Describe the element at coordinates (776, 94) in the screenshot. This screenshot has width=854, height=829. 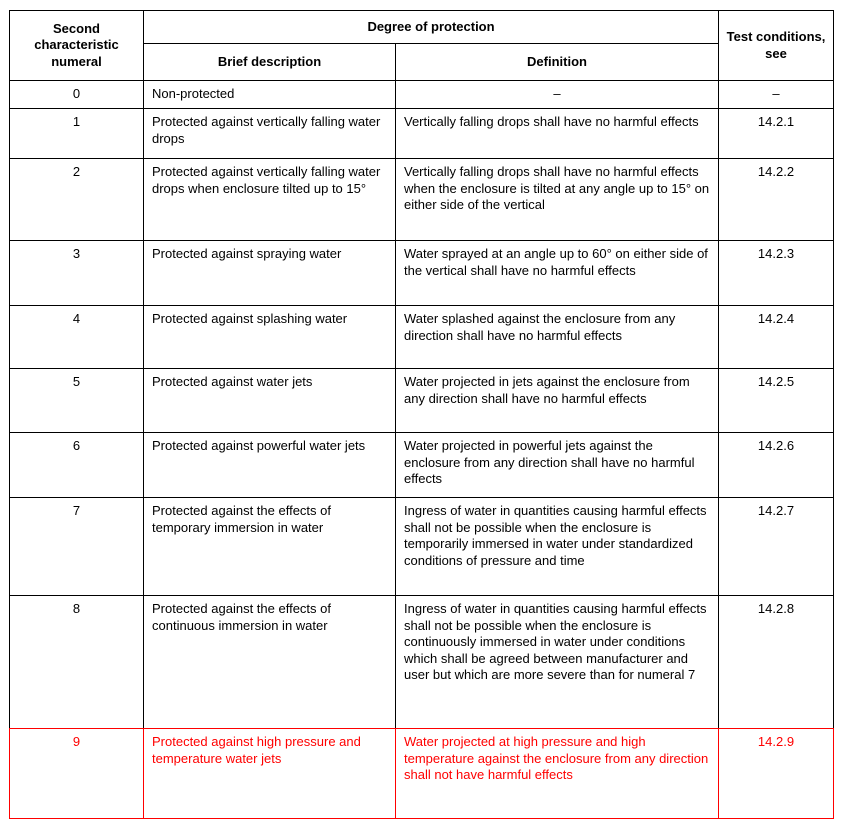
I see `cell-test-conditions: –` at that location.